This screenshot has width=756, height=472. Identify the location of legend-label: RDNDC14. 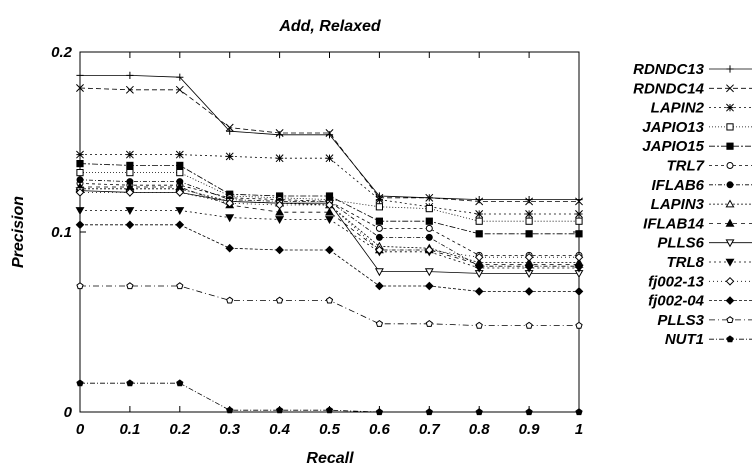
(669, 88).